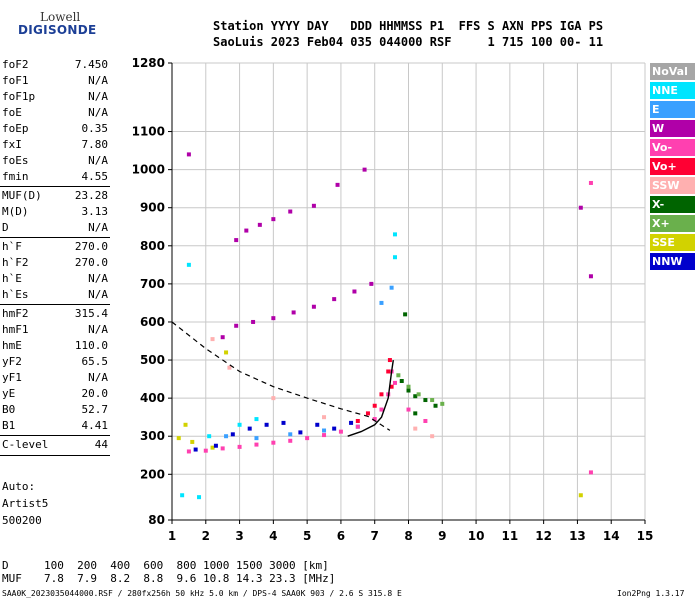 Image resolution: width=700 pixels, height=600 pixels. What do you see at coordinates (152, 284) in the screenshot?
I see `tick-label-y: 700` at bounding box center [152, 284].